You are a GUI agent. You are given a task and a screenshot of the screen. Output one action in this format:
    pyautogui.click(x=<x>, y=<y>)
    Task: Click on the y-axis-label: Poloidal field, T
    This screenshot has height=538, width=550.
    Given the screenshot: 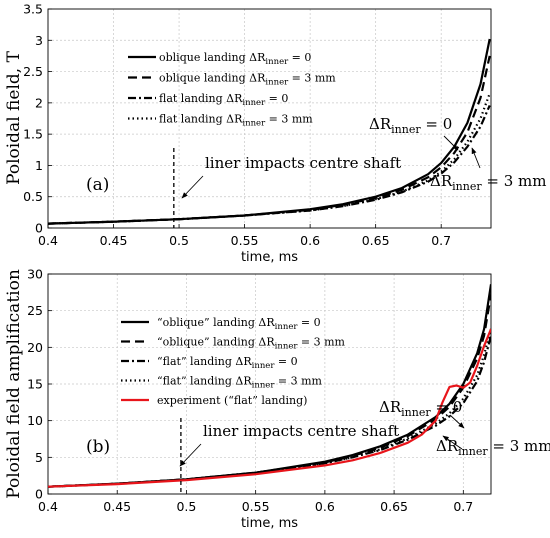 What is the action you would take?
    pyautogui.click(x=14, y=117)
    